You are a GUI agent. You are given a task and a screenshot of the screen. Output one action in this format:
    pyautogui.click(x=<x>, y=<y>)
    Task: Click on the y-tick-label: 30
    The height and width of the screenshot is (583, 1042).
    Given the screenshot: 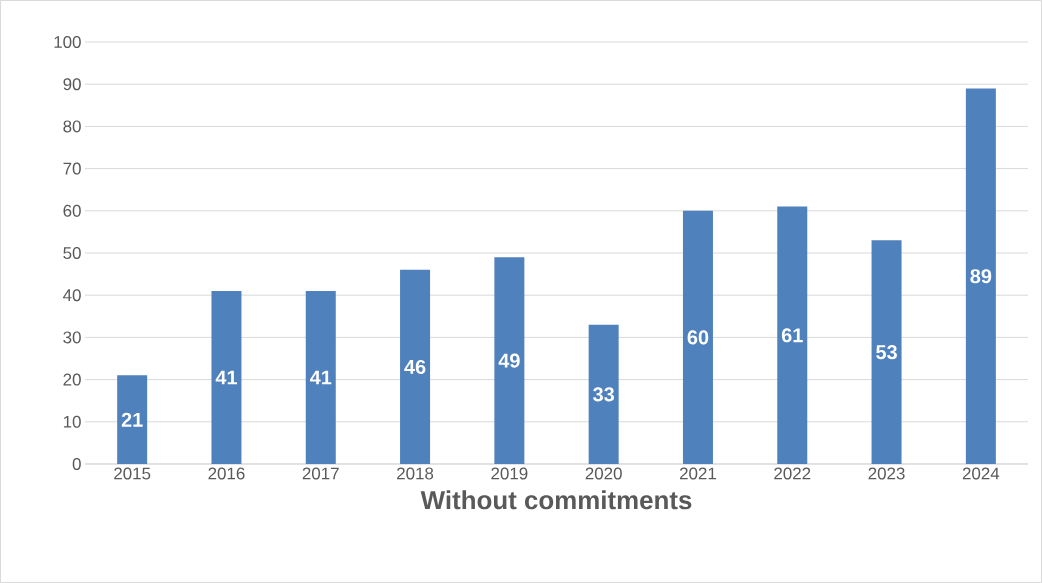 What is the action you would take?
    pyautogui.click(x=72, y=337)
    